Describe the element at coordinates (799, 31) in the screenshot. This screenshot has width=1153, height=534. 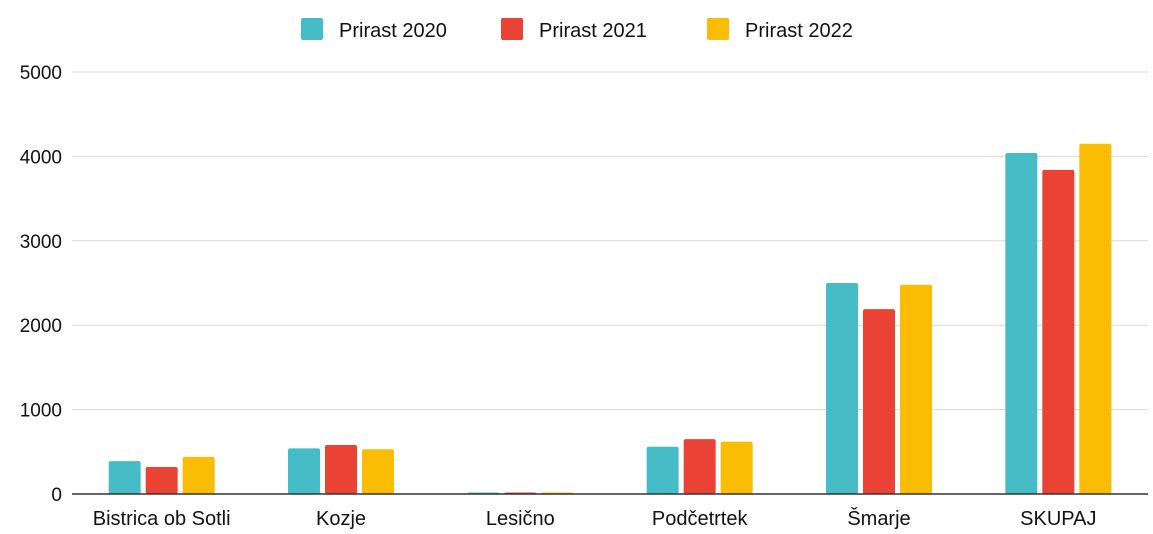
I see `legend-label: Prirast 2022` at that location.